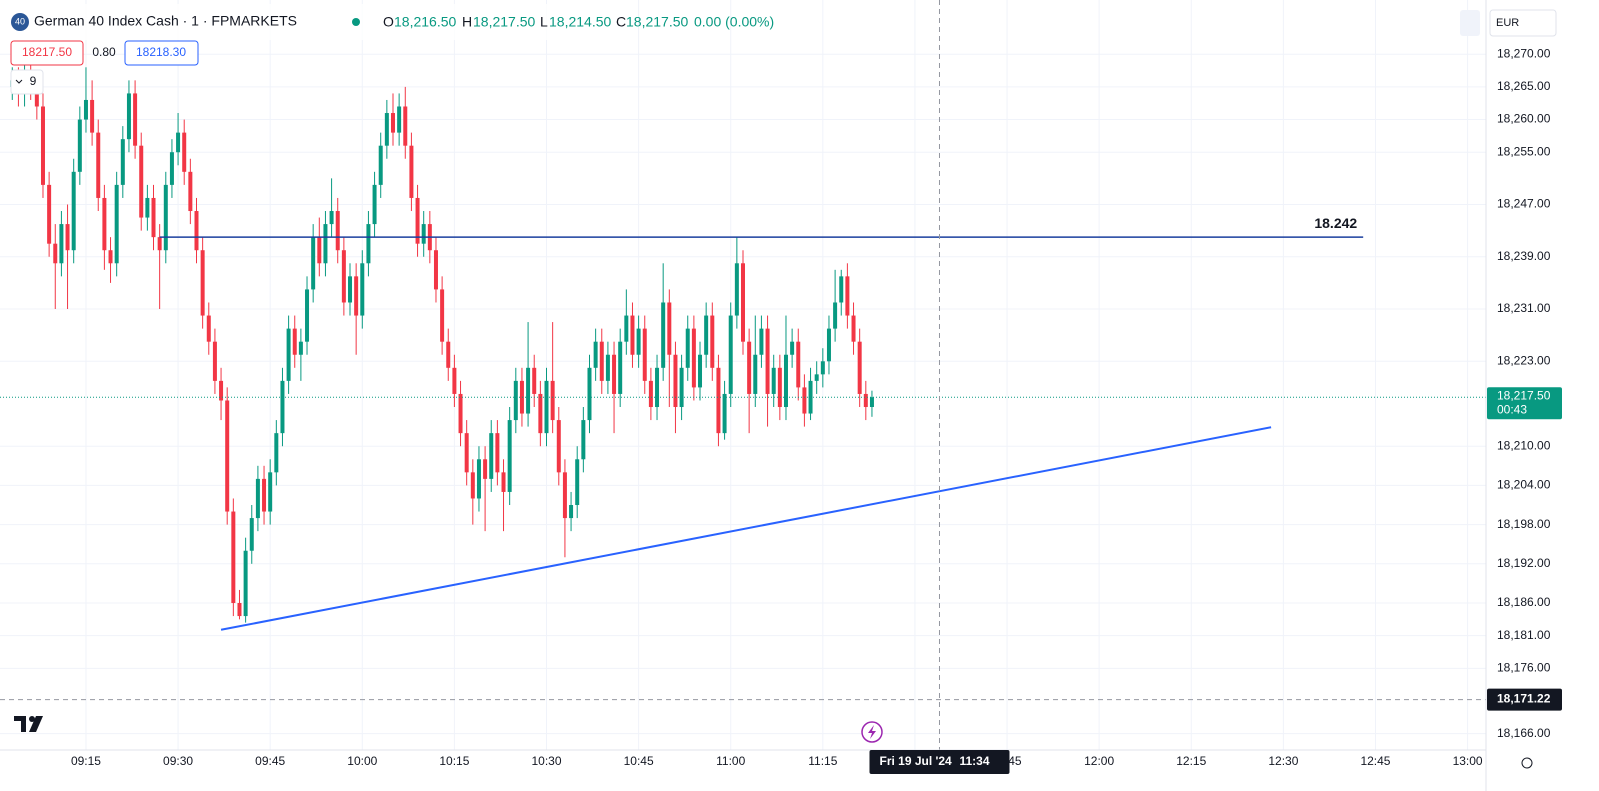 The height and width of the screenshot is (791, 1599). I want to click on ask-box, so click(161, 53).